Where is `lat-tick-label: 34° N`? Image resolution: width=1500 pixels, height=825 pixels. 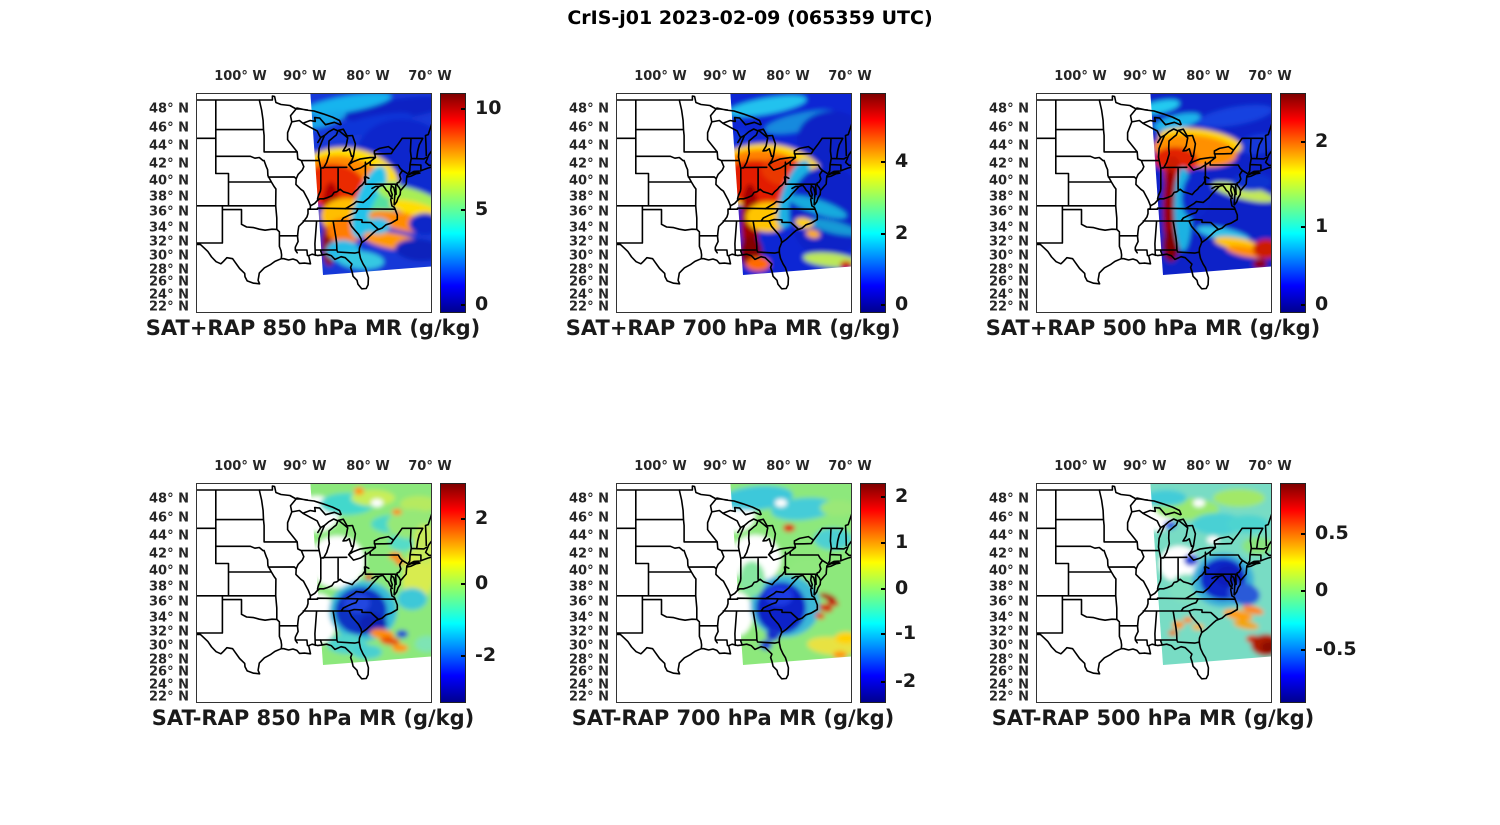 lat-tick-label: 34° N is located at coordinates (1009, 617).